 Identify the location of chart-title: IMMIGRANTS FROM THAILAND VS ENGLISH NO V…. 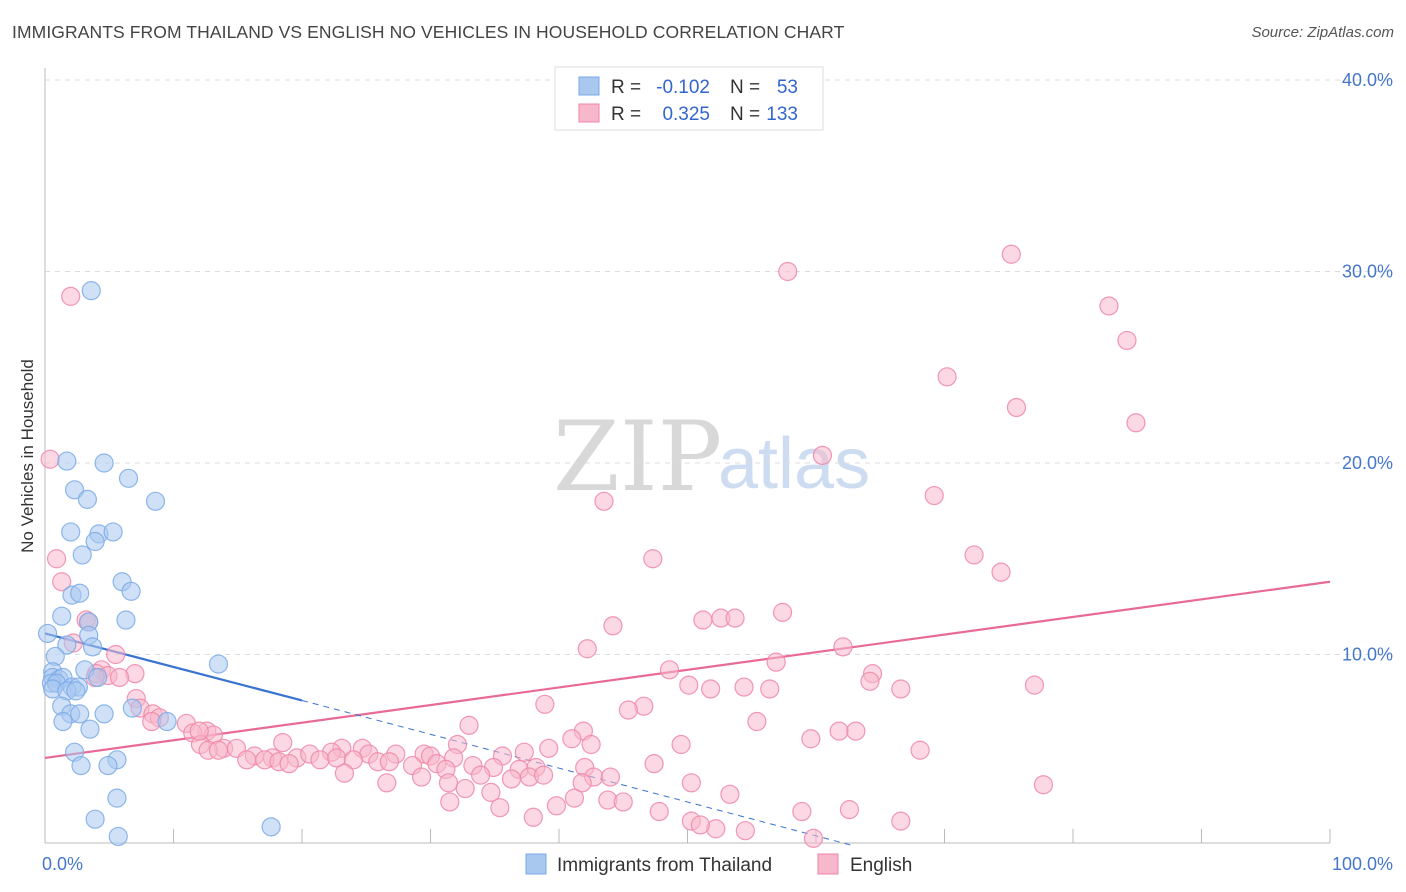
(428, 32).